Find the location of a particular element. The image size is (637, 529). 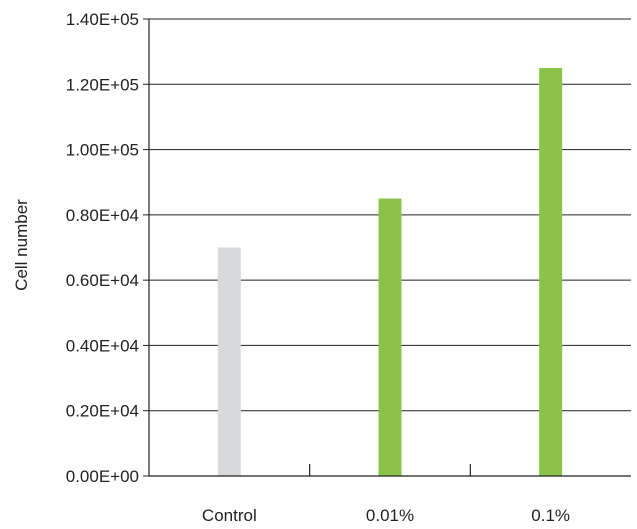

x-tick-label: 0.1% is located at coordinates (550, 515).